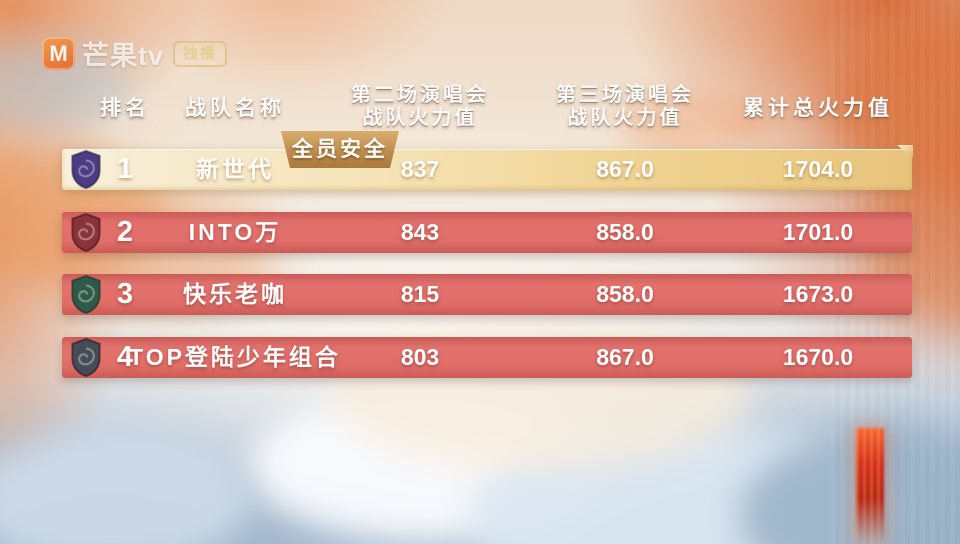 Image resolution: width=960 pixels, height=544 pixels. What do you see at coordinates (818, 357) in the screenshot?
I see `score-total: 1670.0` at bounding box center [818, 357].